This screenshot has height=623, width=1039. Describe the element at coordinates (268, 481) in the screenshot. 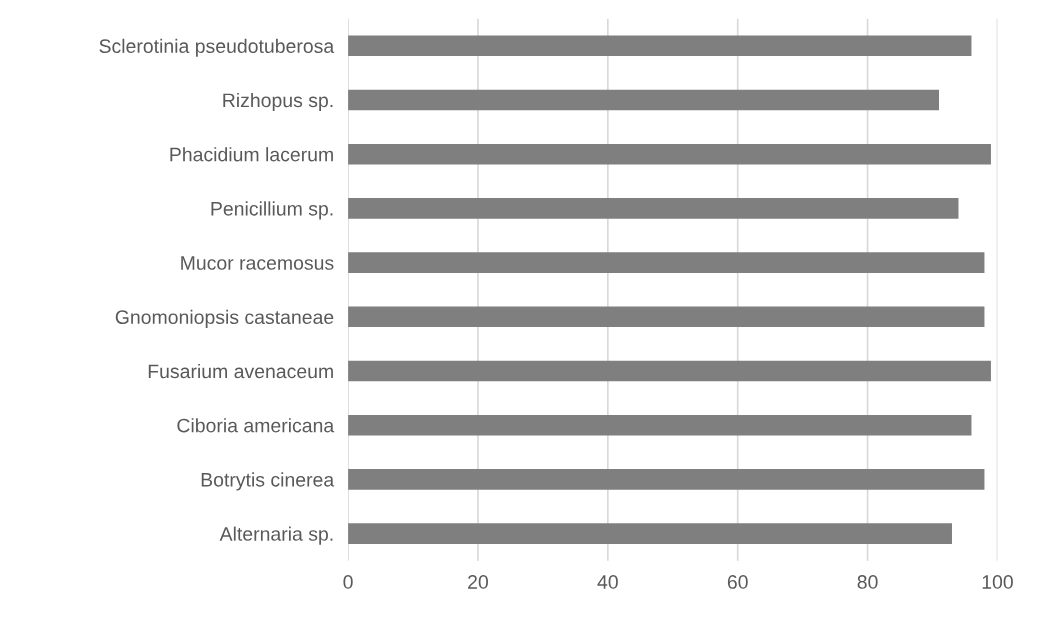

I see `y-tick-label: Botrytis cinerea` at that location.